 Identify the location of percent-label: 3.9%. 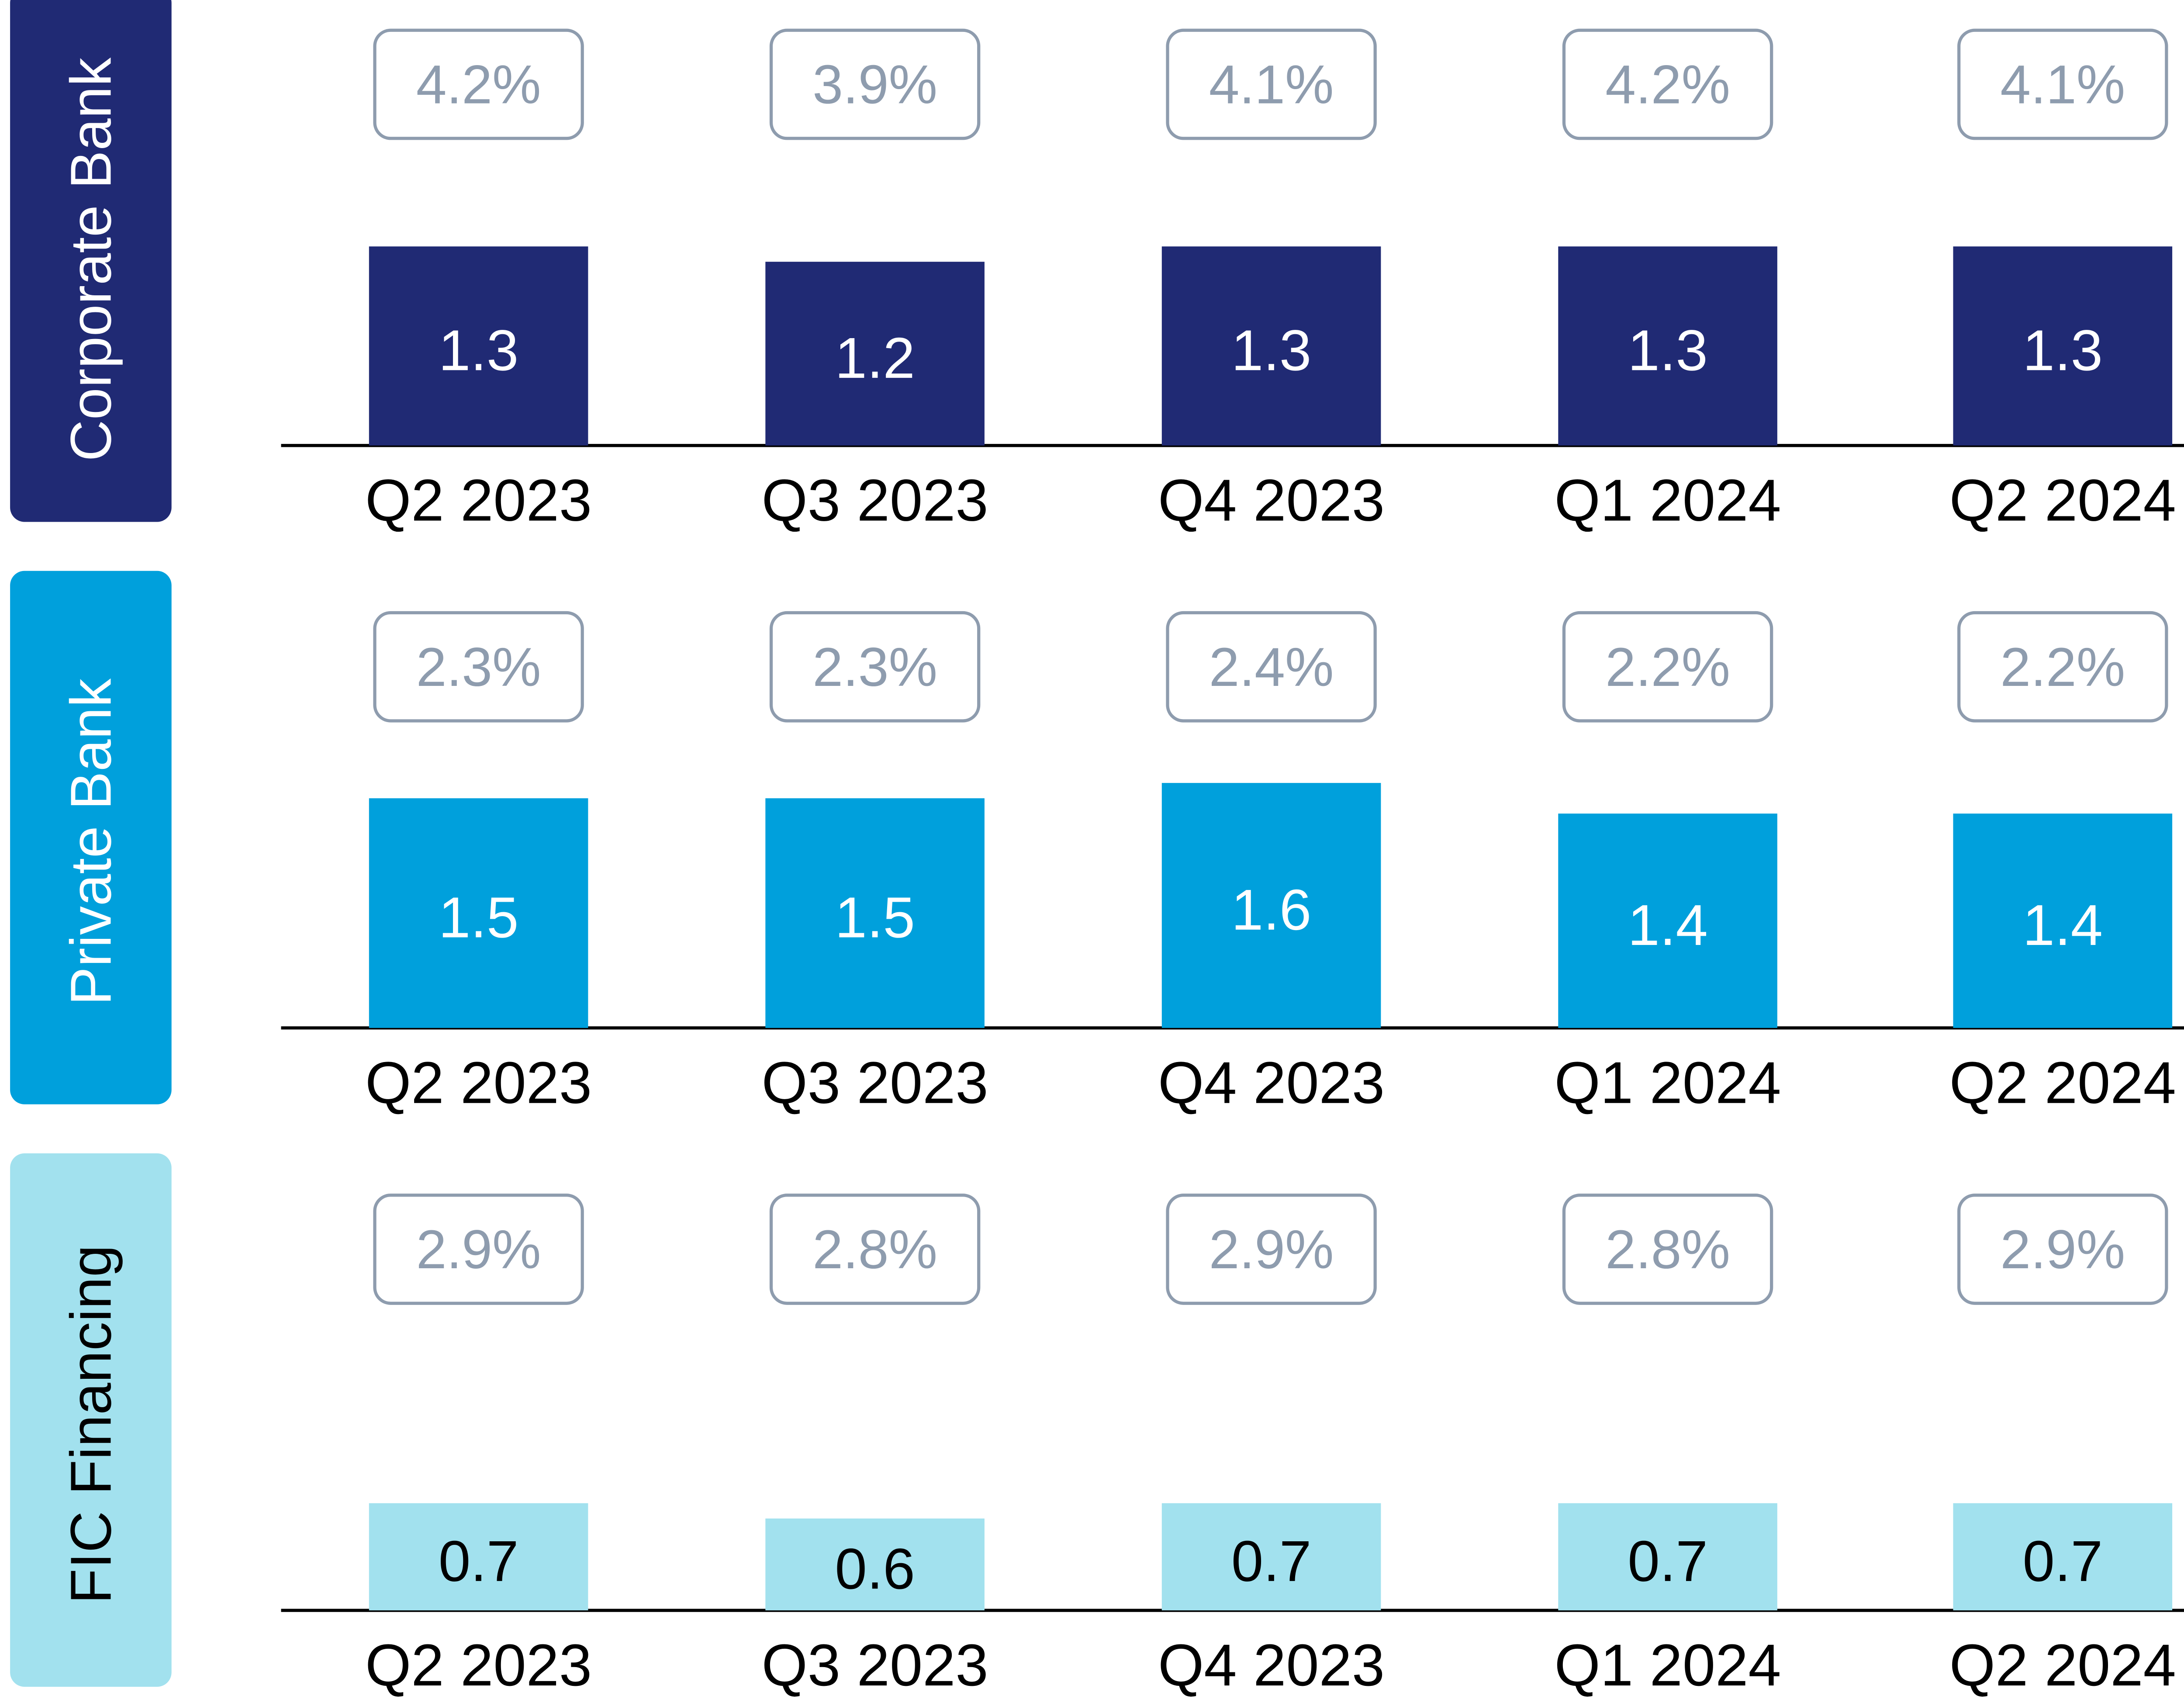
(874, 84).